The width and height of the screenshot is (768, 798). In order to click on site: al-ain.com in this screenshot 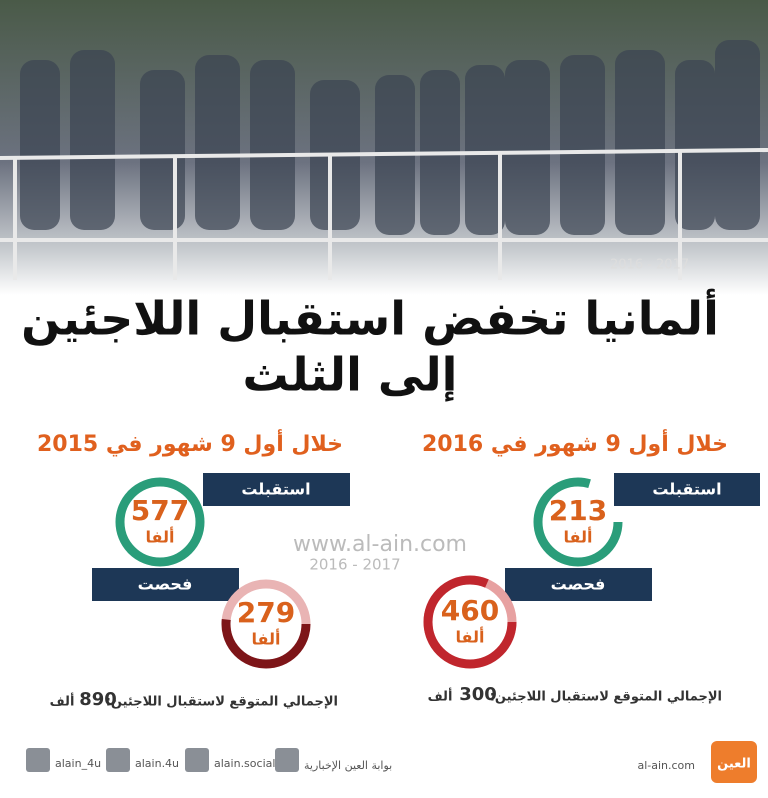, I will do `click(666, 765)`.